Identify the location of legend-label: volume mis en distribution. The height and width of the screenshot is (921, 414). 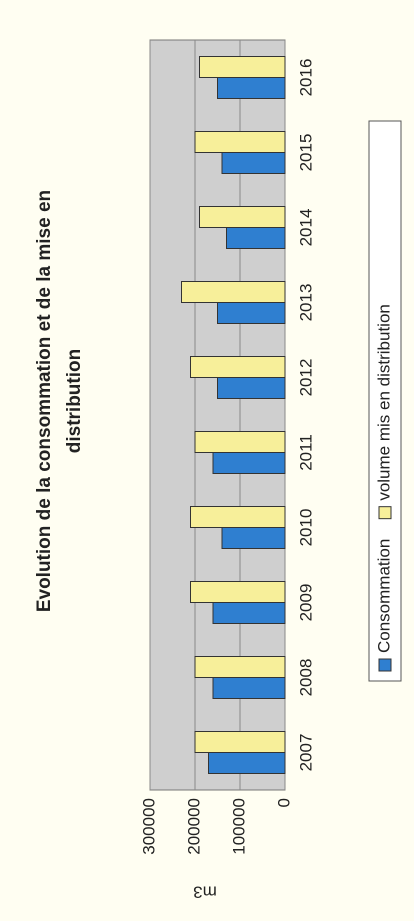
(383, 402).